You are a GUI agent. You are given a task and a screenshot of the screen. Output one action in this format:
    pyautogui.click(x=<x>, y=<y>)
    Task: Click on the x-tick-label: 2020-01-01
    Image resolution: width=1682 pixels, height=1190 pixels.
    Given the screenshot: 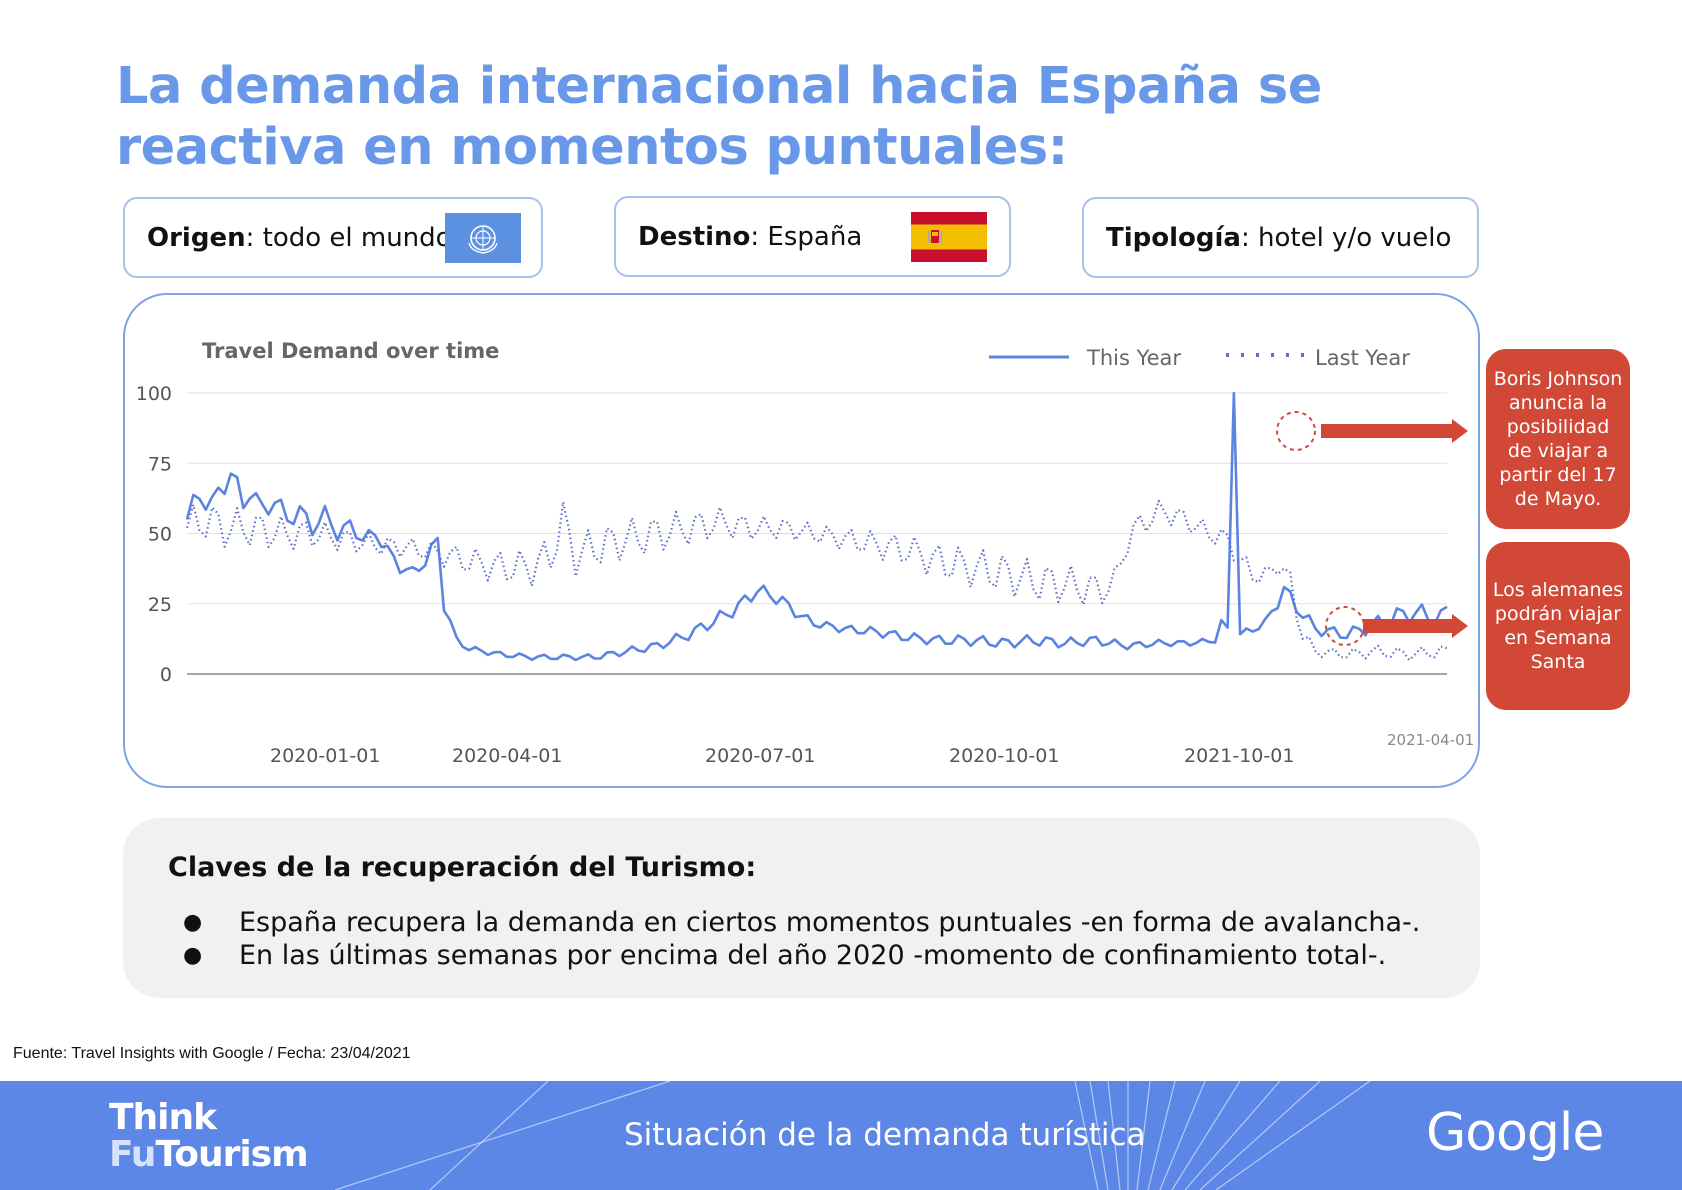 What is the action you would take?
    pyautogui.click(x=325, y=756)
    